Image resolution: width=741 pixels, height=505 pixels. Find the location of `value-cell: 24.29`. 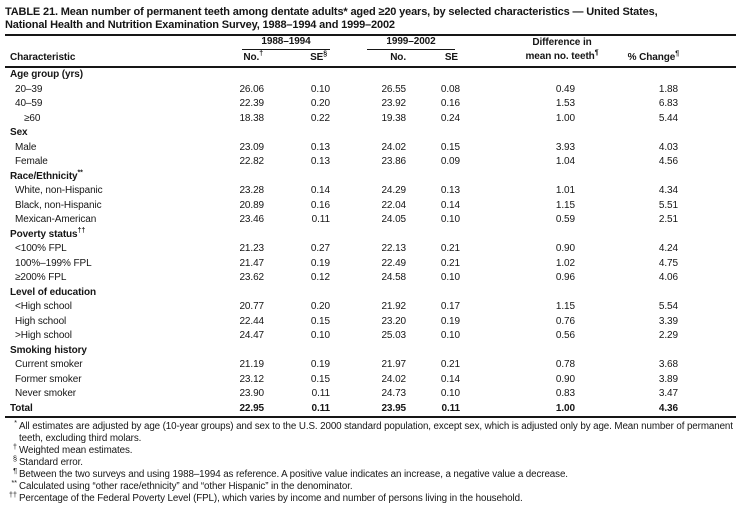

value-cell: 24.29 is located at coordinates (393, 190).